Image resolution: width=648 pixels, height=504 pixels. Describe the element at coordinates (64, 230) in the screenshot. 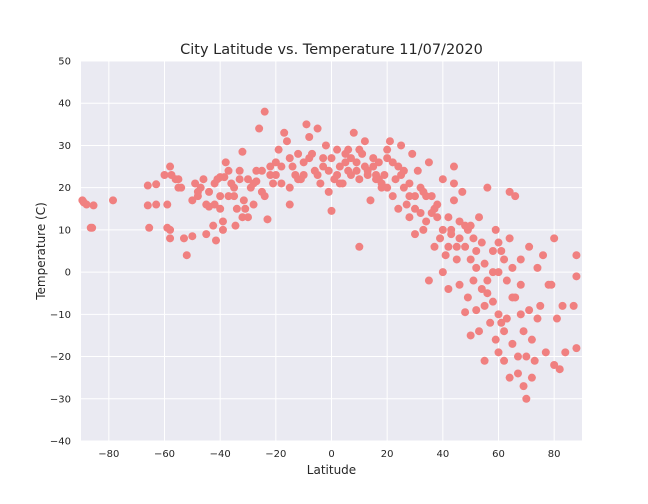

I see `y-tick-label: 10` at that location.